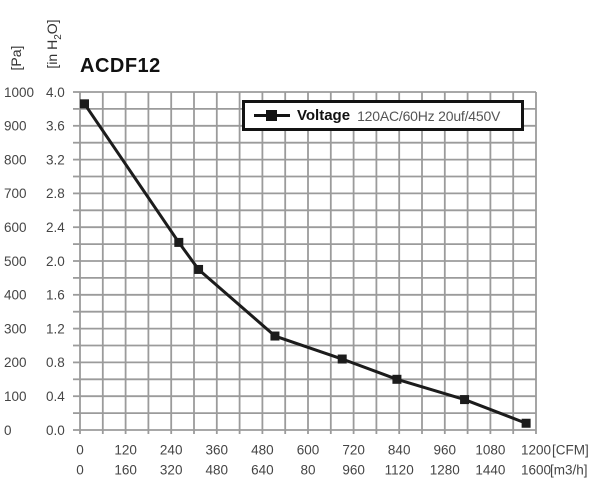 Image resolution: width=600 pixels, height=500 pixels. Describe the element at coordinates (15, 362) in the screenshot. I see `y-tick-label-pa: 200` at that location.